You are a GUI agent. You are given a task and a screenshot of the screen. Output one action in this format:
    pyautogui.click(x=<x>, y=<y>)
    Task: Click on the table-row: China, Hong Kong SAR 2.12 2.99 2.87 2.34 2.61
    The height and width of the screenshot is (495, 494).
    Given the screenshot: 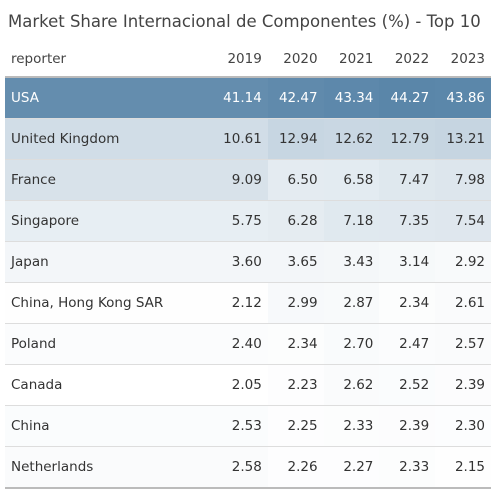 What is the action you would take?
    pyautogui.click(x=248, y=303)
    